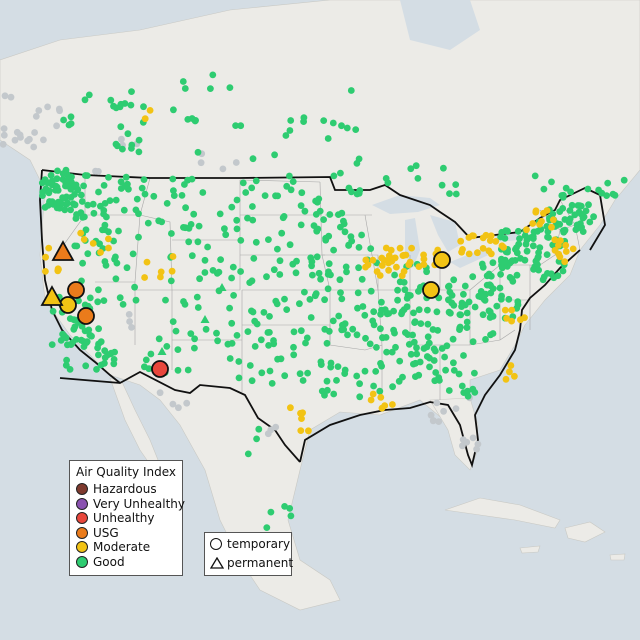 The height and width of the screenshot is (640, 640). I want to click on large-monitor-markers, so click(245, 309).